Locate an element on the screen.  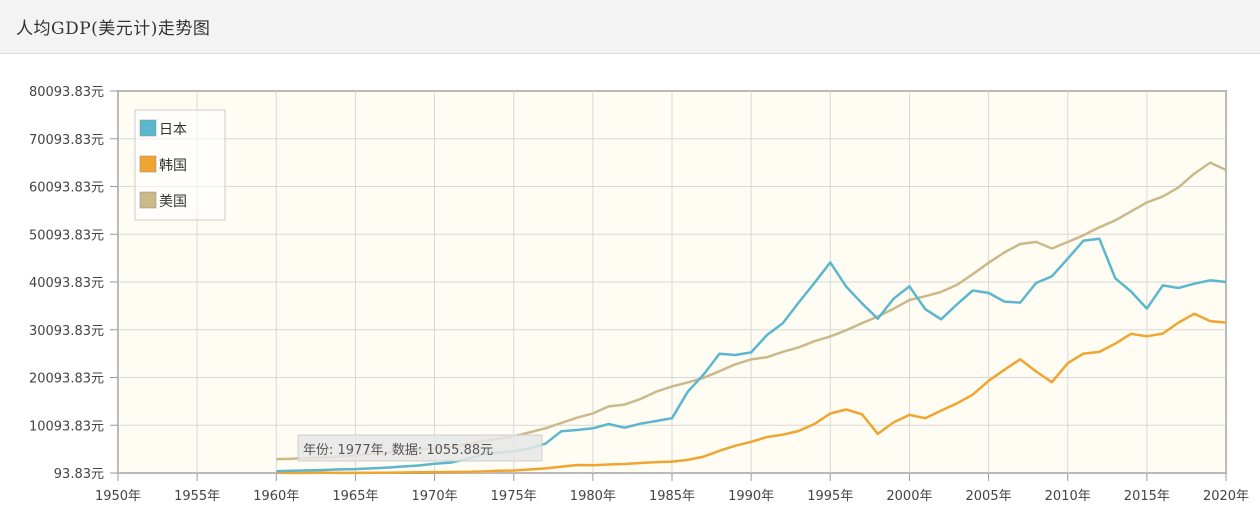
x-tick-label: 2010年 is located at coordinates (1068, 496).